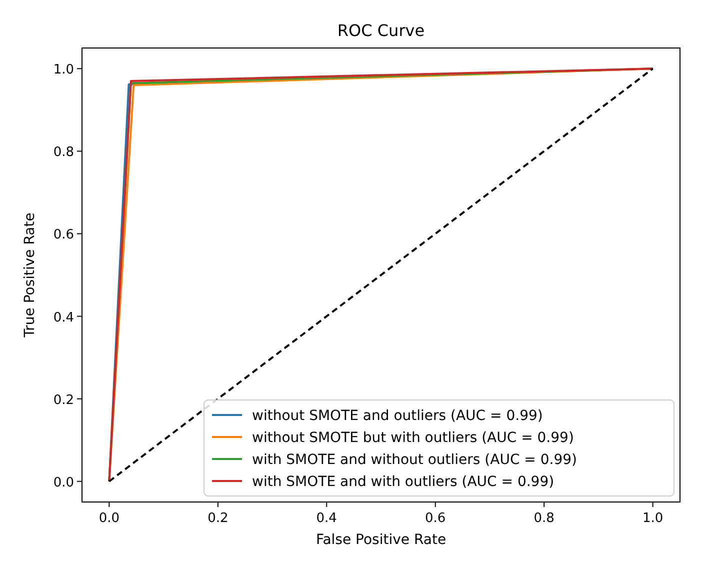 The height and width of the screenshot is (562, 703). What do you see at coordinates (413, 438) in the screenshot?
I see `legend-label: without SMOTE but with outliers (AUC = 0.99)` at bounding box center [413, 438].